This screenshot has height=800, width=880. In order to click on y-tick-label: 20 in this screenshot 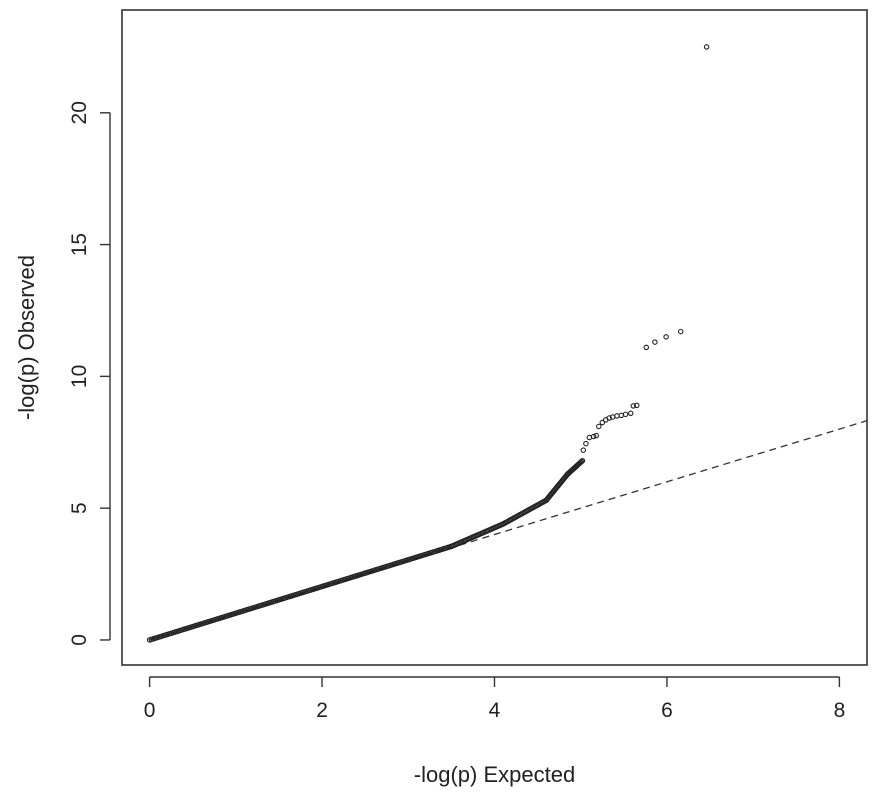, I will do `click(79, 112)`.